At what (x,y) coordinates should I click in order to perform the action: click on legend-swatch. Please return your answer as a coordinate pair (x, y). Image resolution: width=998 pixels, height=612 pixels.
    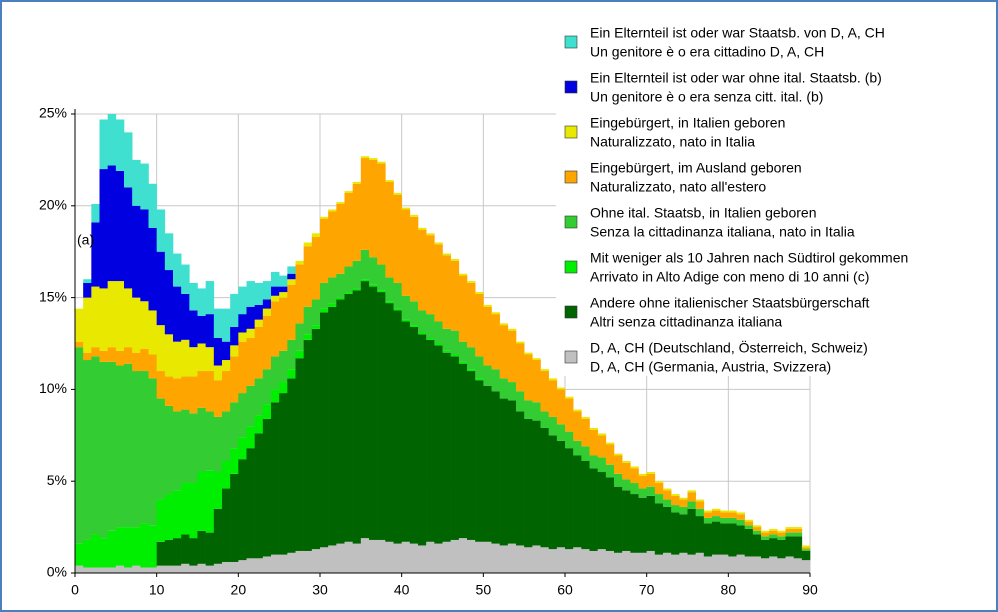
    Looking at the image, I should click on (571, 177).